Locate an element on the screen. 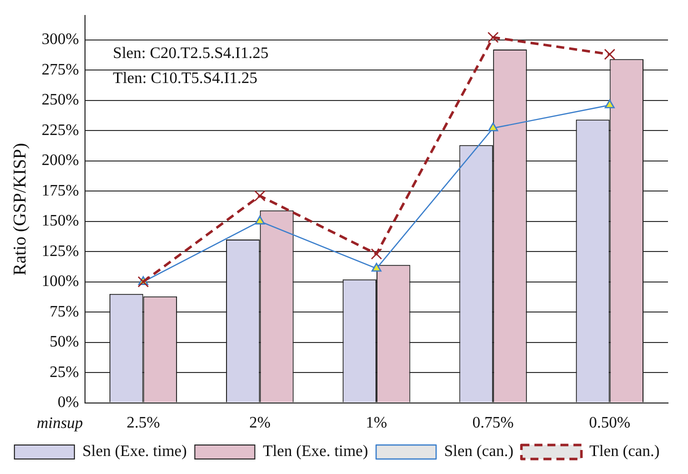 Image resolution: width=688 pixels, height=474 pixels. legend-label: Slen (Exe. time) is located at coordinates (134, 451).